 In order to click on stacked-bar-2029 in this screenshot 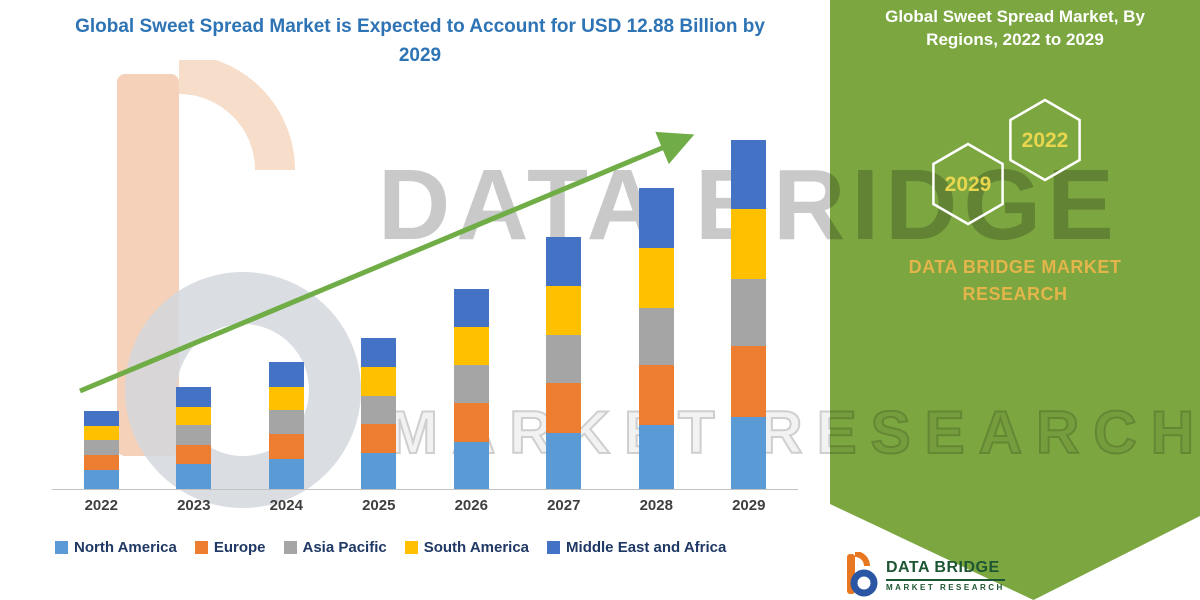, I will do `click(749, 314)`.